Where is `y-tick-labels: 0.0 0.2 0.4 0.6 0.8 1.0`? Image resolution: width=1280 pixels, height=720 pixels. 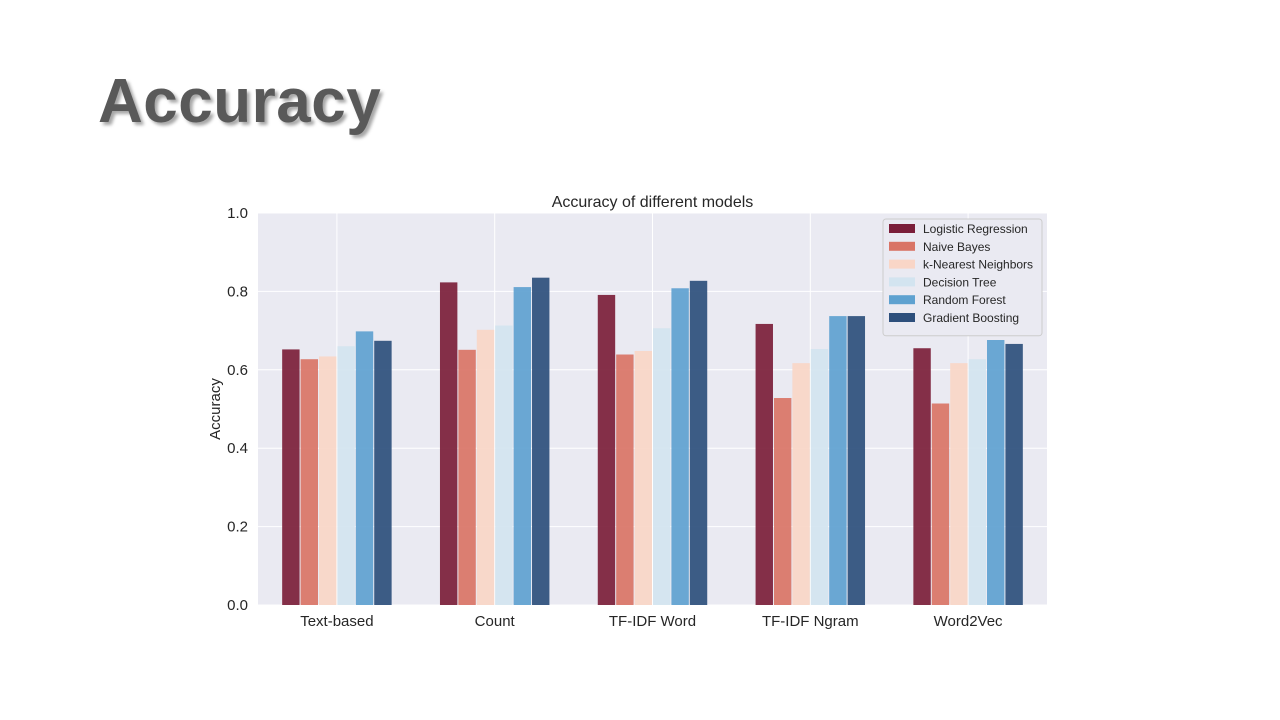 y-tick-labels: 0.0 0.2 0.4 0.6 0.8 1.0 is located at coordinates (237, 409).